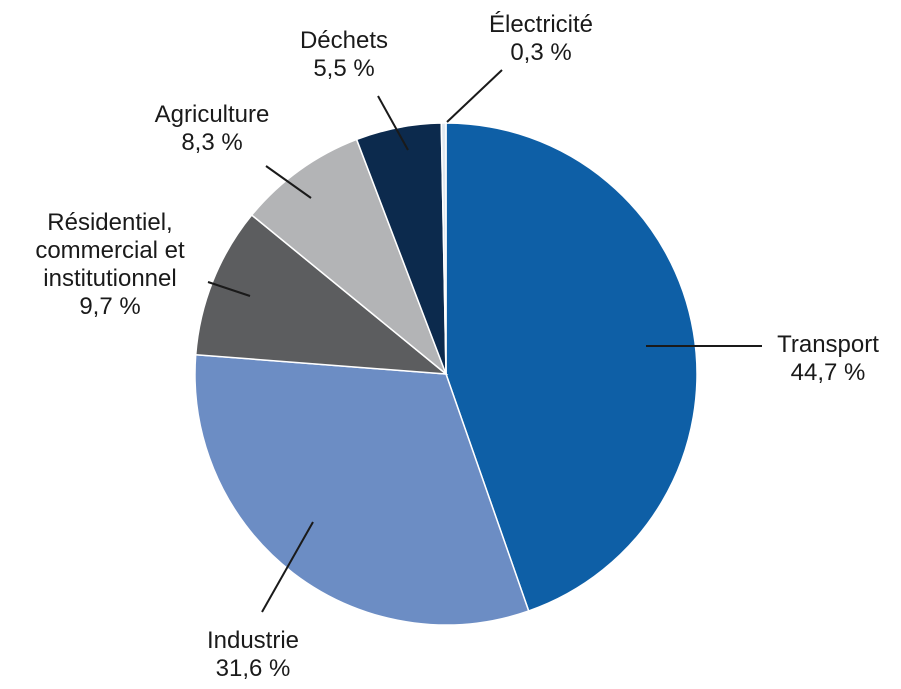 The width and height of the screenshot is (901, 689). What do you see at coordinates (540, 52) in the screenshot?
I see `slice-value-label: 0,3 %` at bounding box center [540, 52].